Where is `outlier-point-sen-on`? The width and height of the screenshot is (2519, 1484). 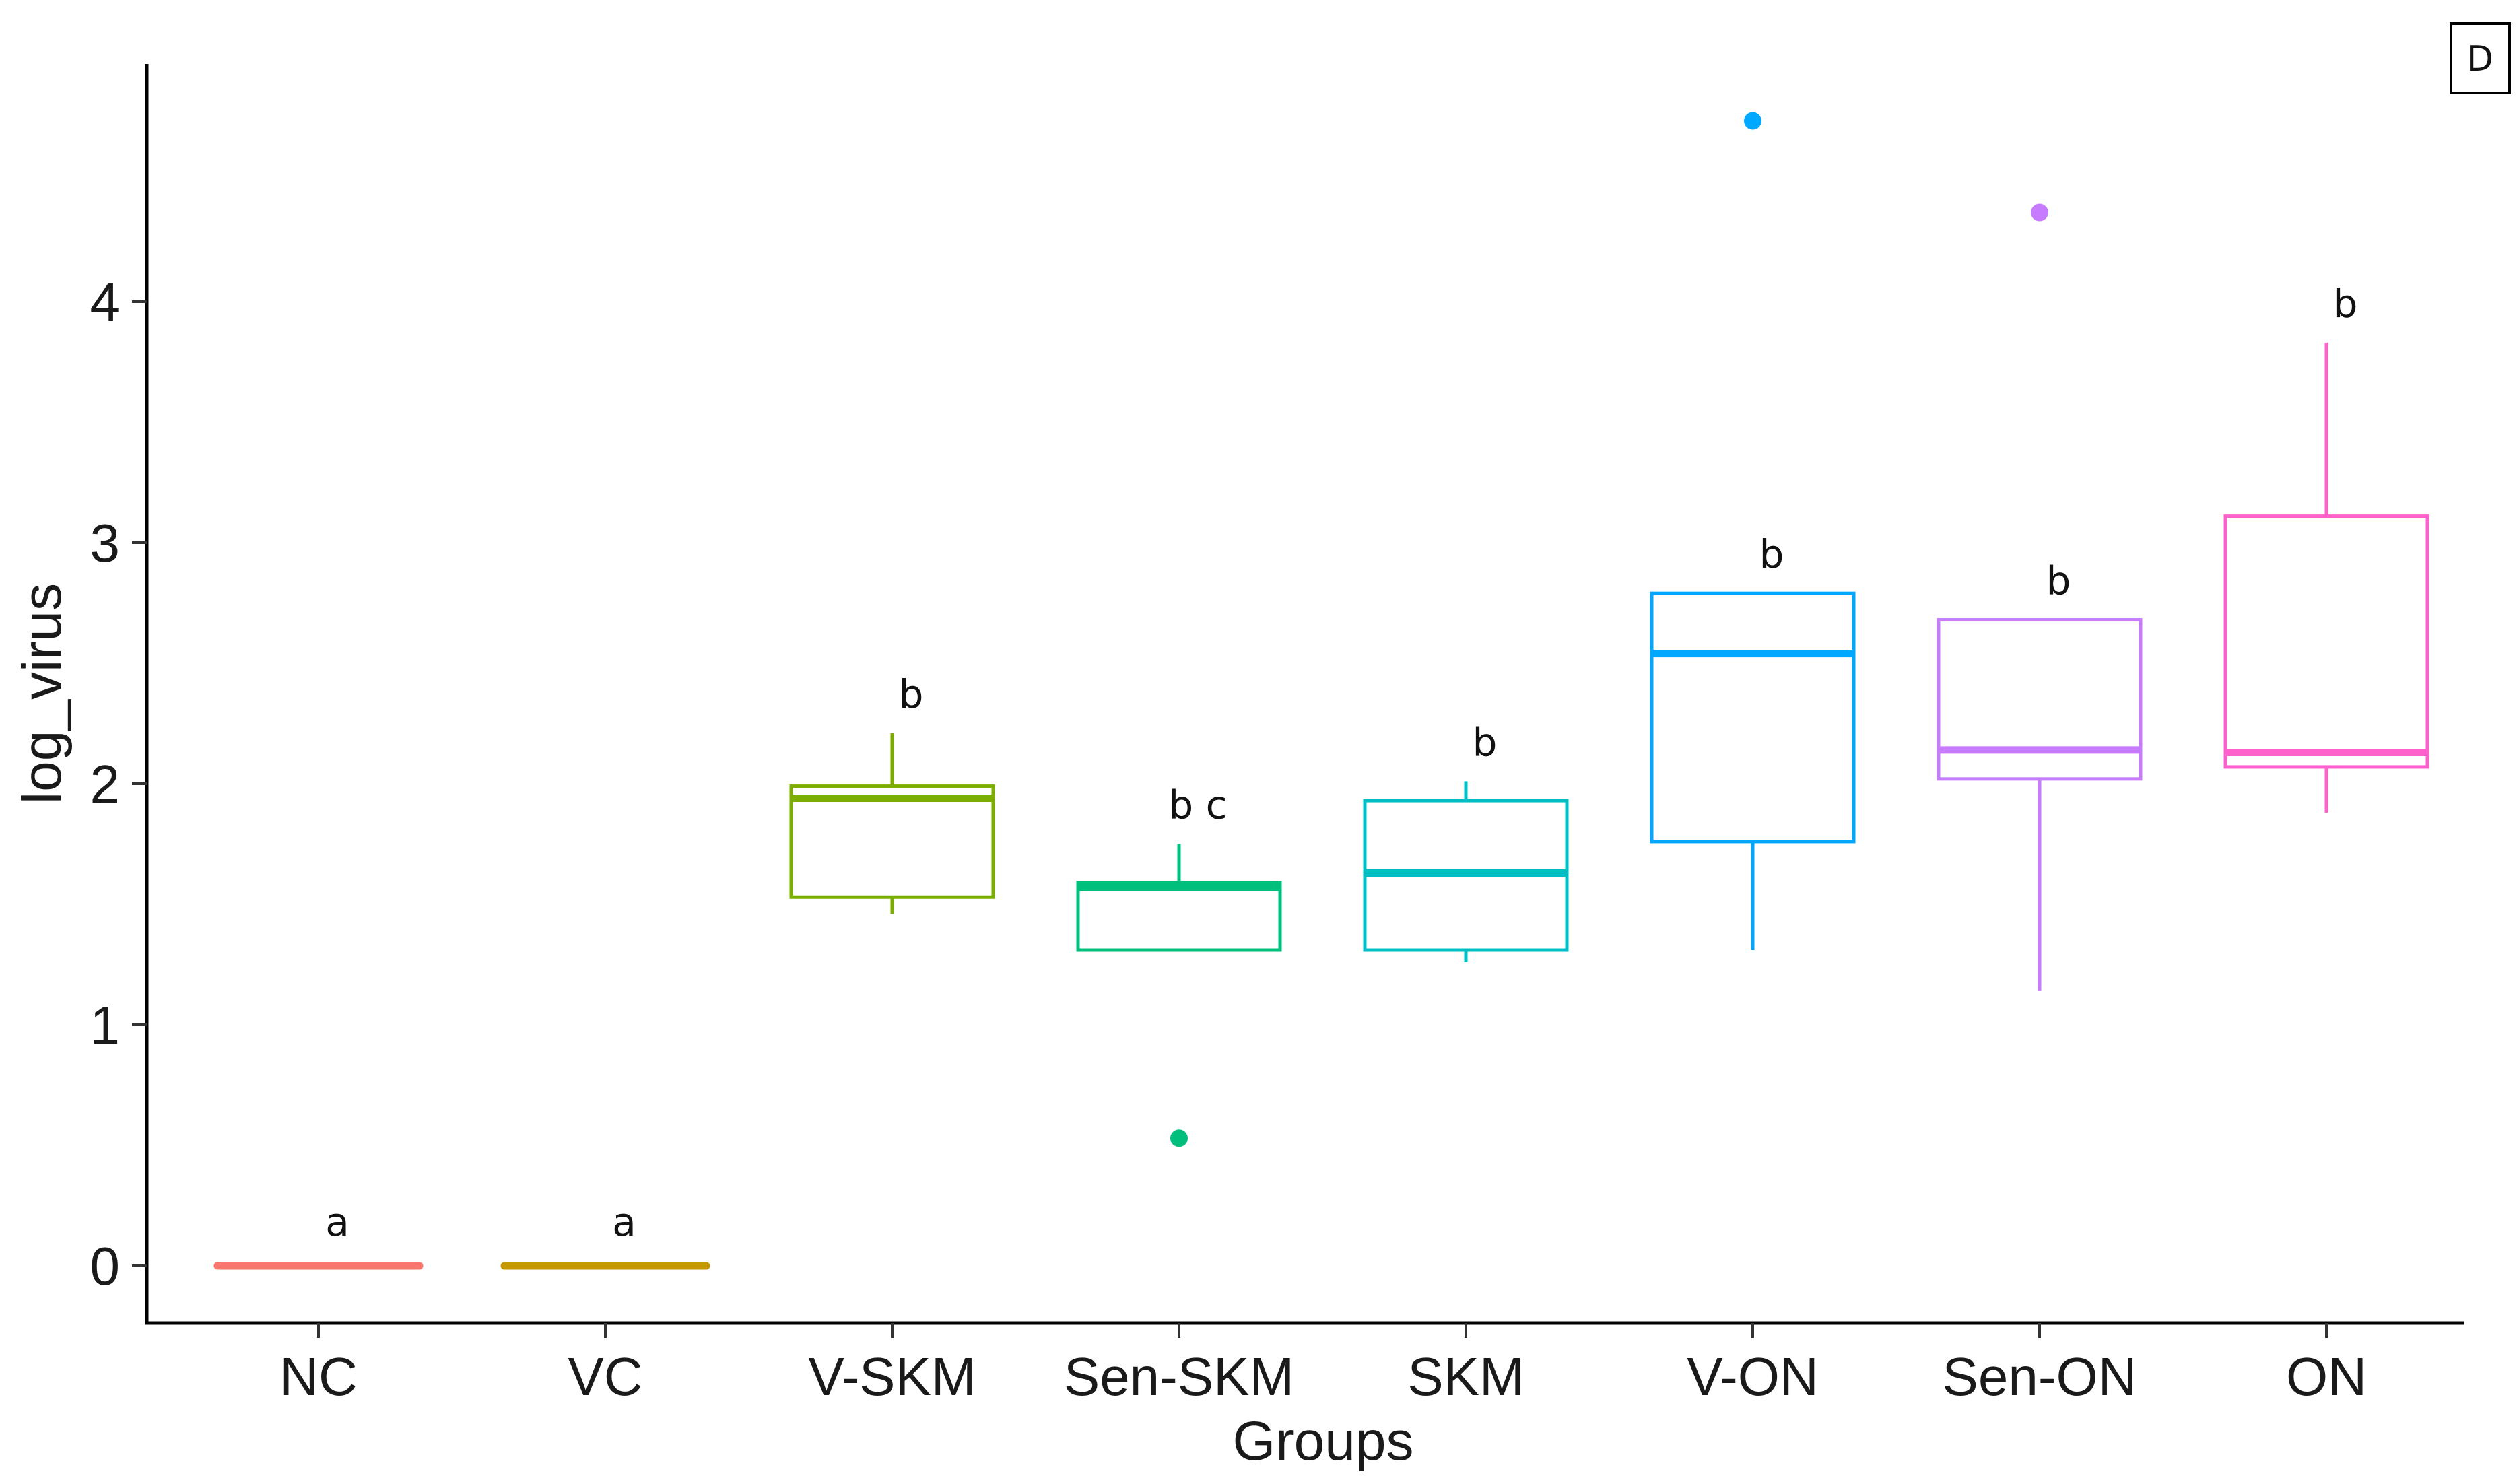 outlier-point-sen-on is located at coordinates (2039, 212).